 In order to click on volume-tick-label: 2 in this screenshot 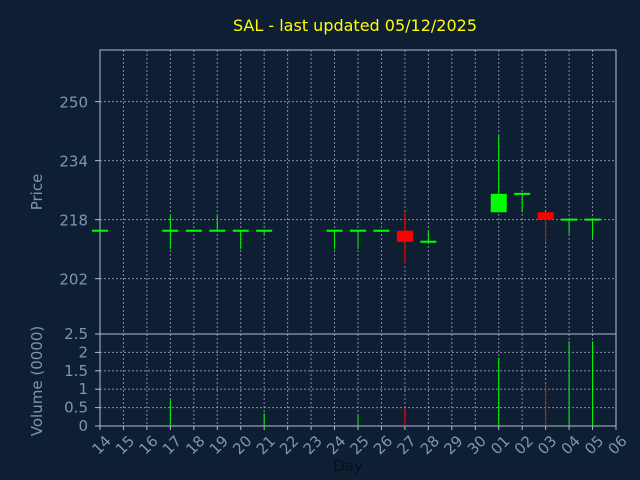, I will do `click(83, 352)`.